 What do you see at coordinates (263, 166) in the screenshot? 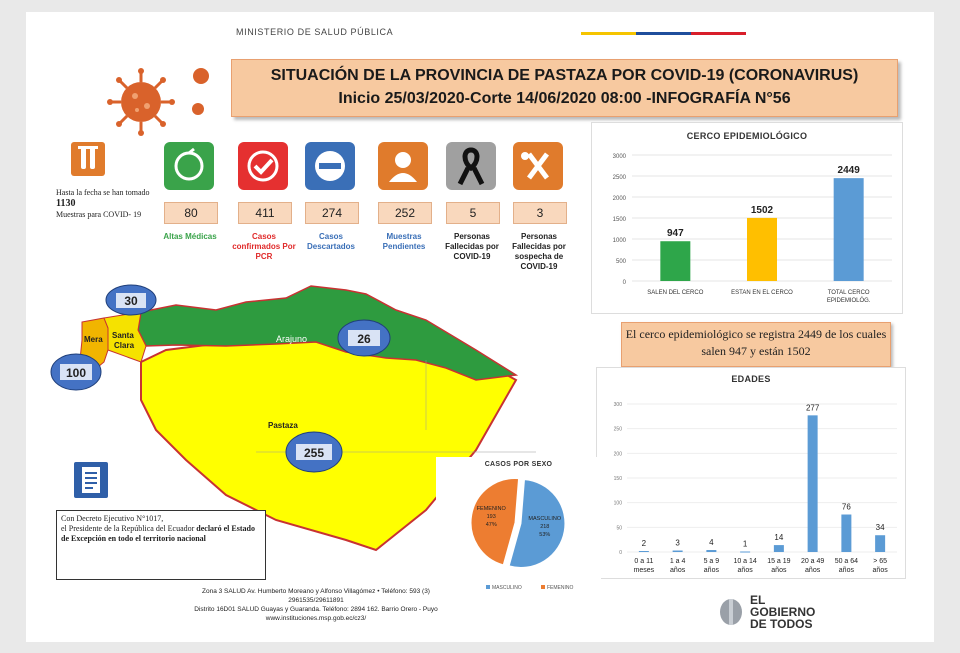
I see `check-icon` at bounding box center [263, 166].